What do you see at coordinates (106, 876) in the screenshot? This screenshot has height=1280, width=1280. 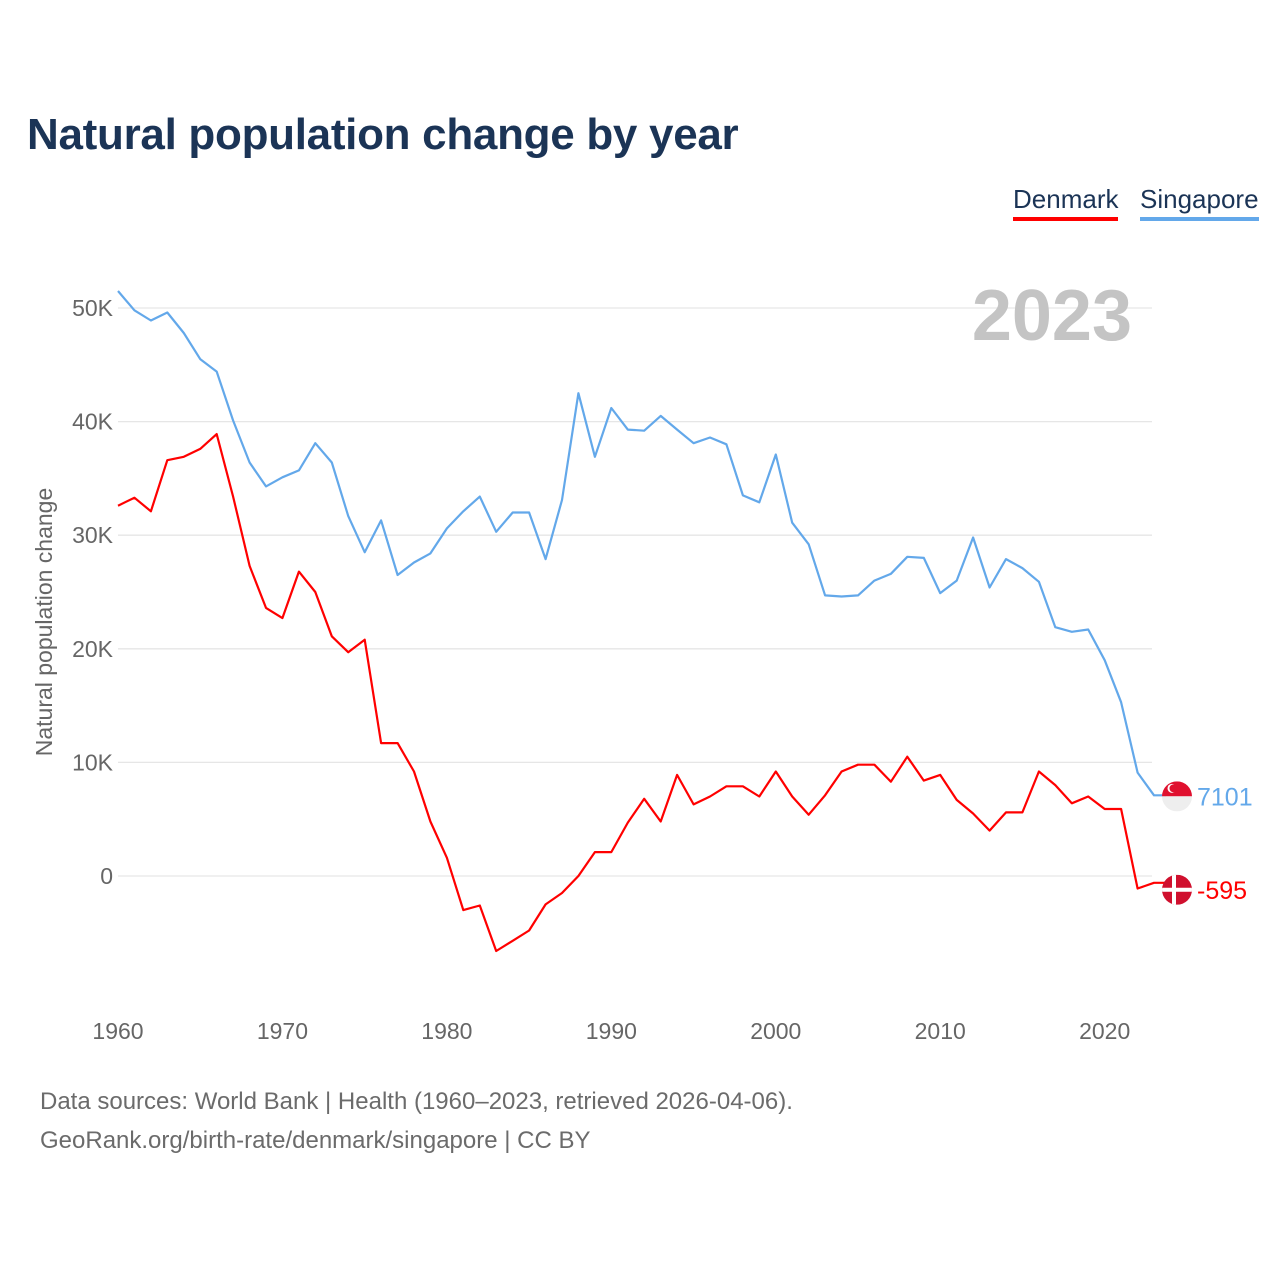 I see `y-tick-label: 0` at bounding box center [106, 876].